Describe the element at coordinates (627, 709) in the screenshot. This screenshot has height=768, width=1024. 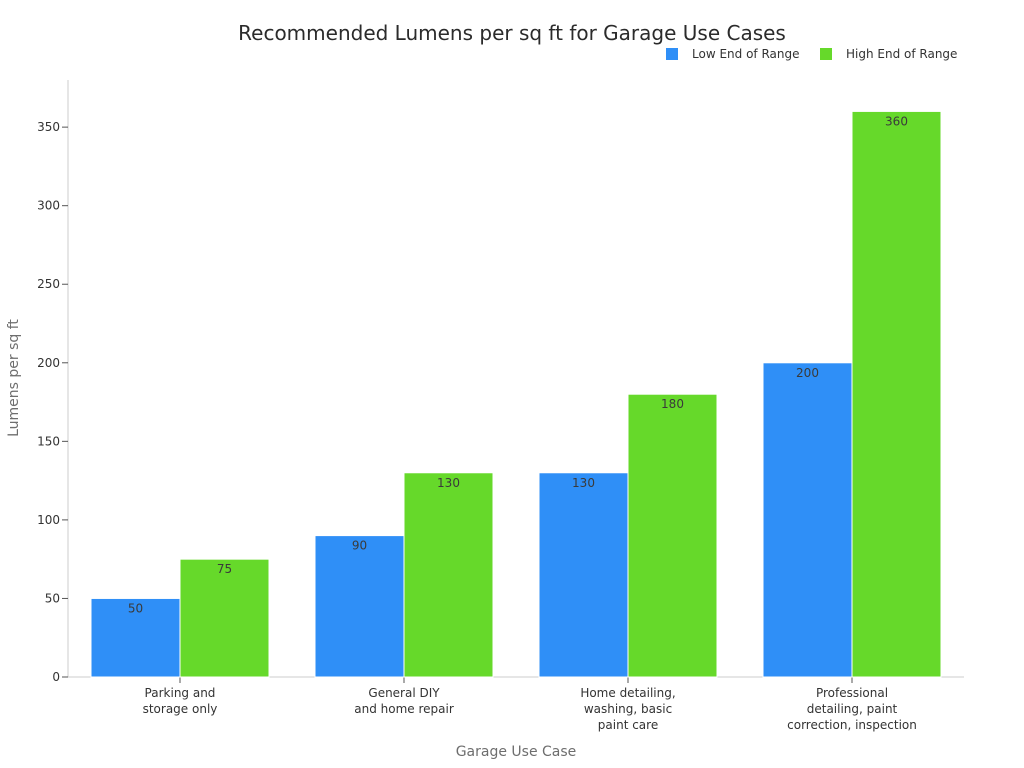
I see `category-label: Home detailing, washing, basic paint care` at that location.